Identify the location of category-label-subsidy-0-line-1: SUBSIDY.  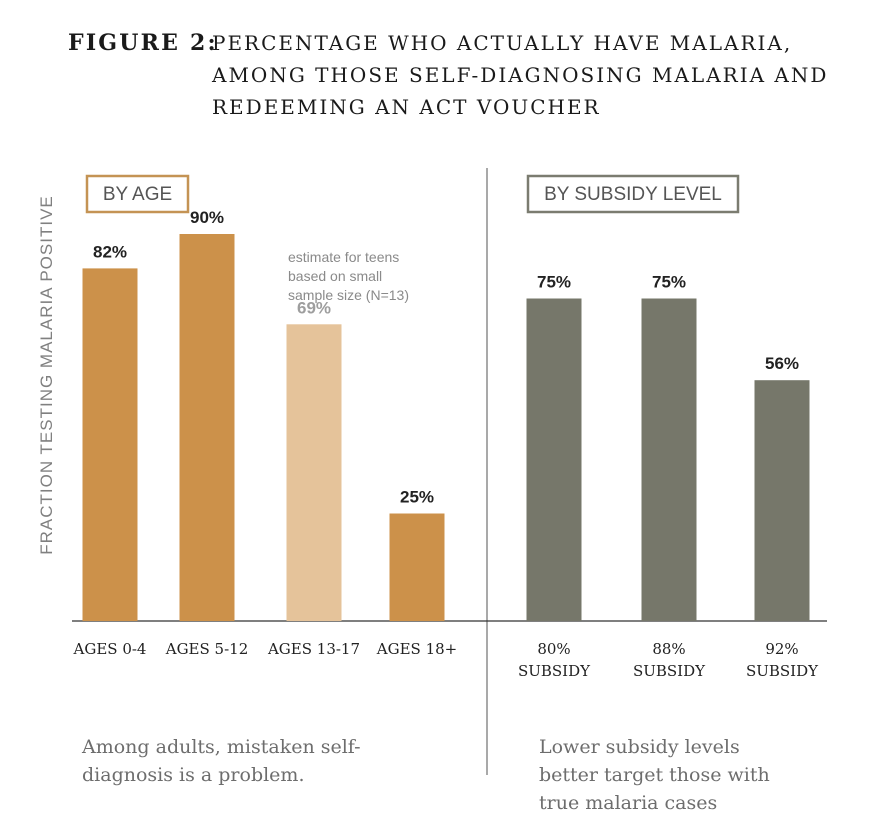
(554, 671).